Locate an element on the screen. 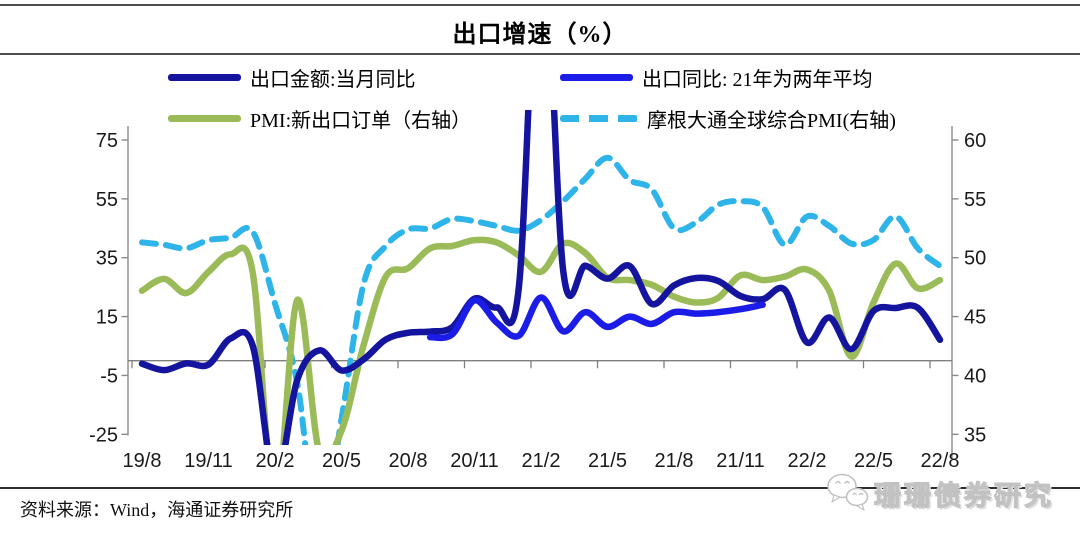  x-axis-tick-label: 20/2 is located at coordinates (275, 461).